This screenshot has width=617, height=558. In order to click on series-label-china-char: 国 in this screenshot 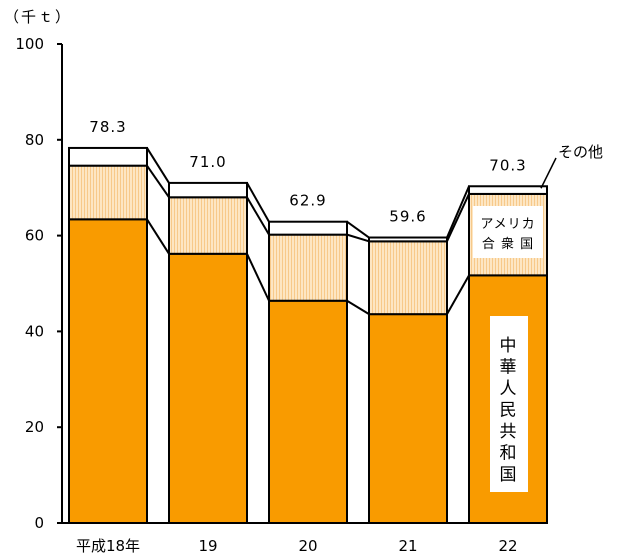, I will do `click(508, 475)`.